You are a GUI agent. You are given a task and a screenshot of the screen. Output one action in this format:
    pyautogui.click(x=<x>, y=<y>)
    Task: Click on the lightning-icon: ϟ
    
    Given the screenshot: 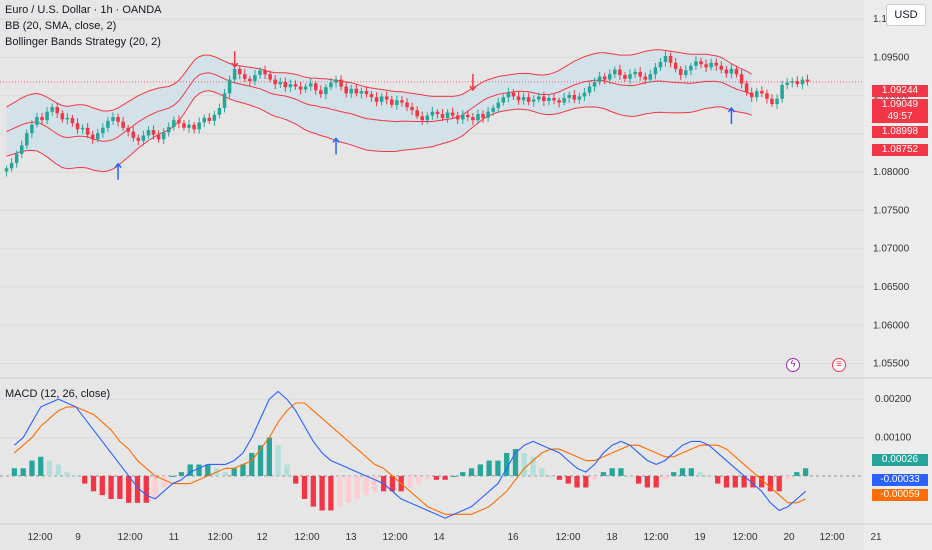 What is the action you would take?
    pyautogui.click(x=793, y=365)
    